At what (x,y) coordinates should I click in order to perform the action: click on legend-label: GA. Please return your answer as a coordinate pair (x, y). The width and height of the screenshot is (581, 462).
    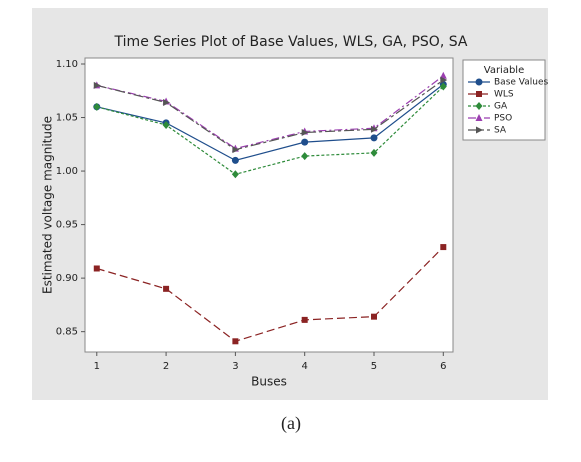
    Looking at the image, I should click on (501, 107).